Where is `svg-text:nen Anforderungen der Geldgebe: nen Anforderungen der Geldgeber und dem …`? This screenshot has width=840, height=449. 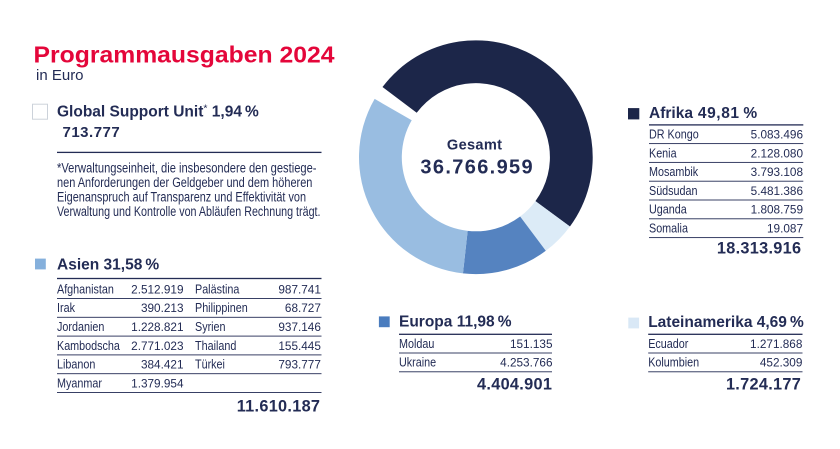 svg-text:nen Anforderungen der Geldgebe: nen Anforderungen der Geldgeber und dem … is located at coordinates (184, 182).